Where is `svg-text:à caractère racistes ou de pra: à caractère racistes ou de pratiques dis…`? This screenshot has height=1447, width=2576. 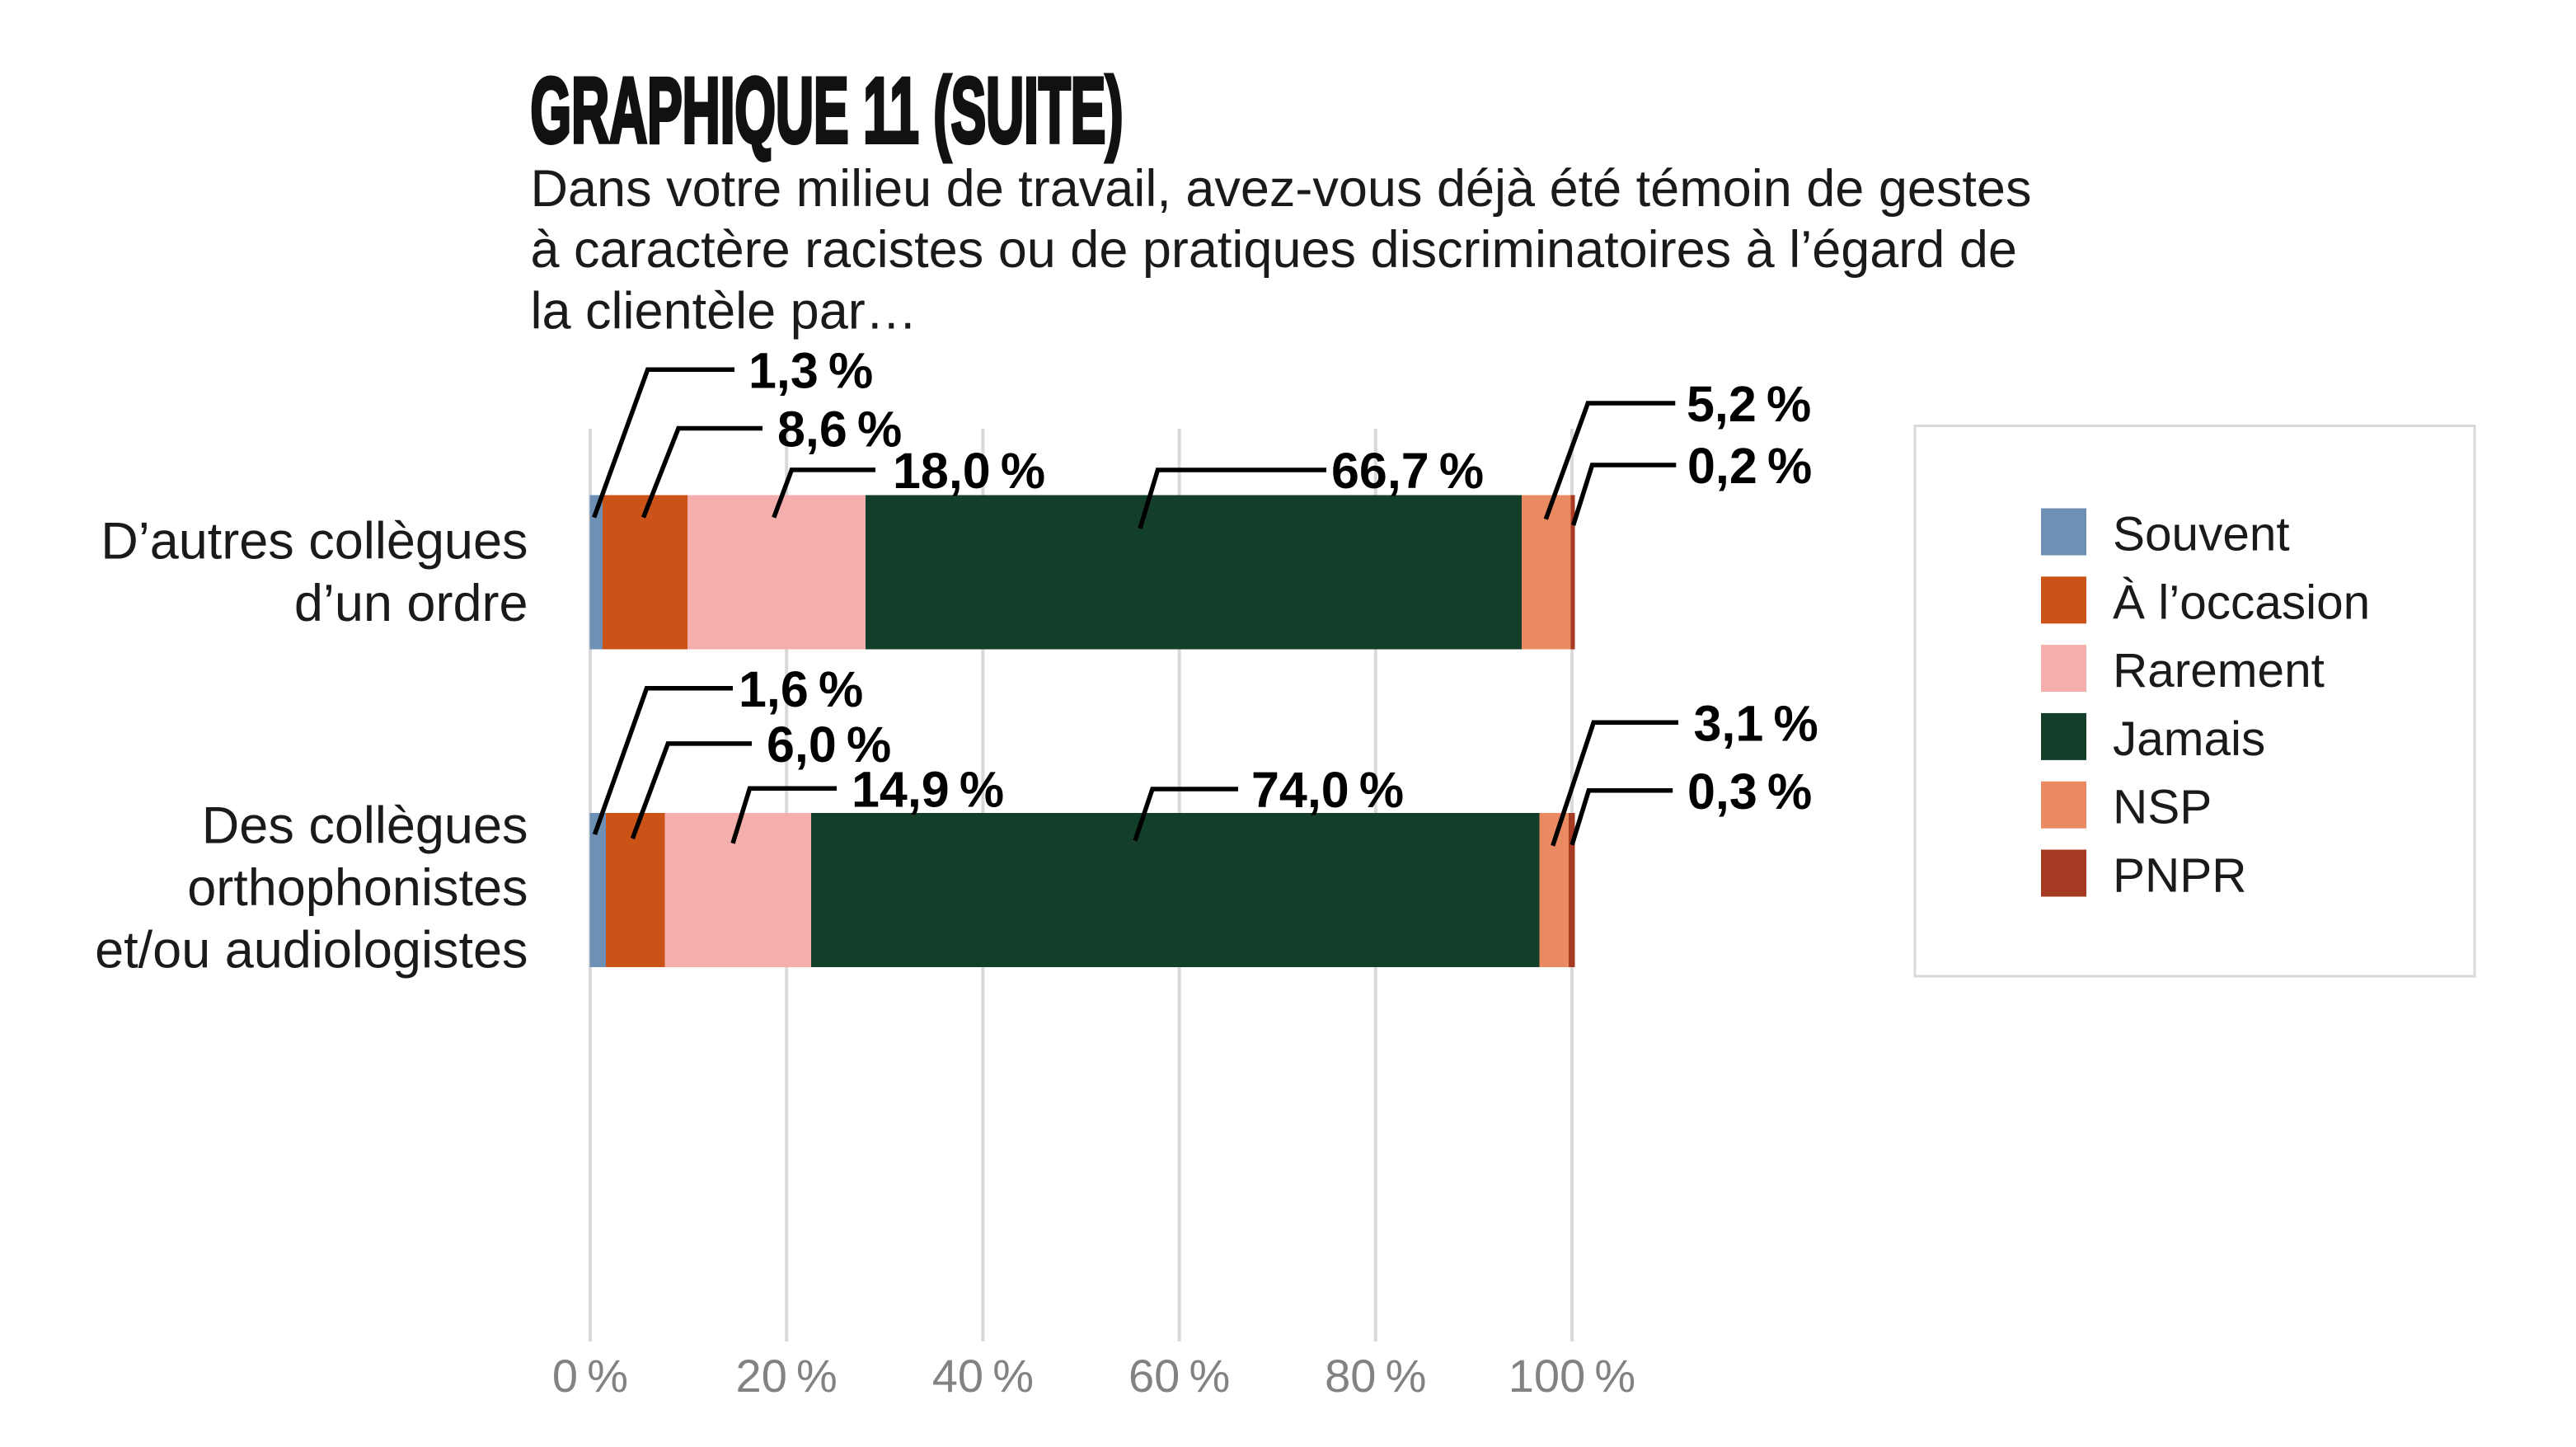 svg-text:à caractère racistes ou de pra: à caractère racistes ou de pratiques dis… is located at coordinates (1274, 250).